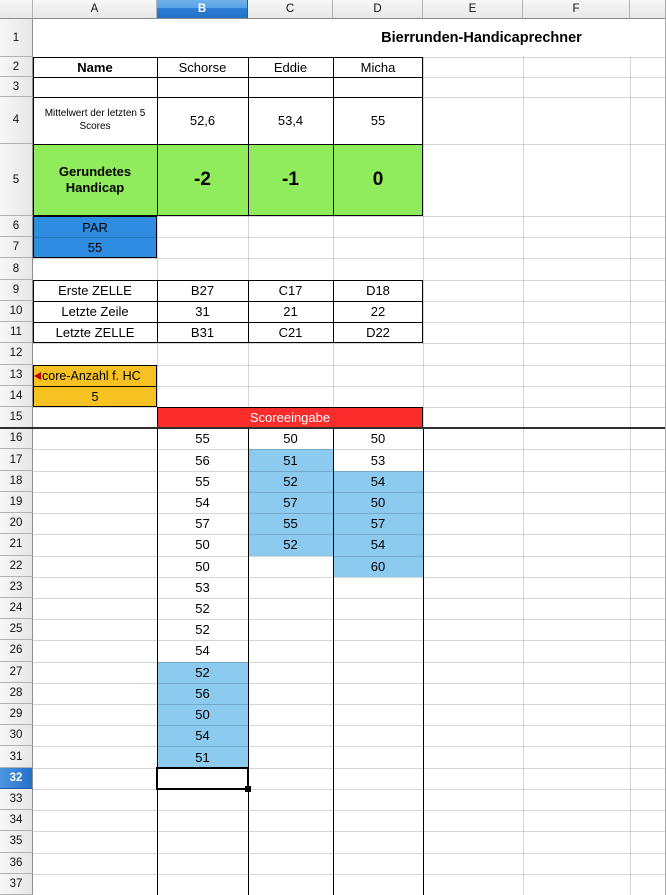 The image size is (666, 895). What do you see at coordinates (16, 180) in the screenshot?
I see `row-header-5: 5` at bounding box center [16, 180].